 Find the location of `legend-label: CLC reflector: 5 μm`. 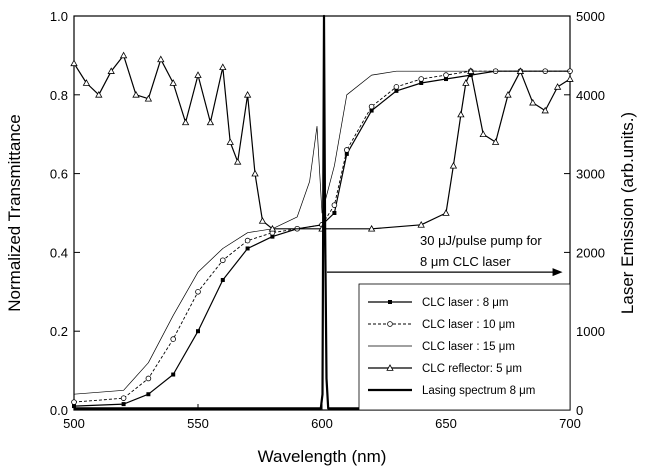

legend-label: CLC reflector: 5 μm is located at coordinates (472, 369).